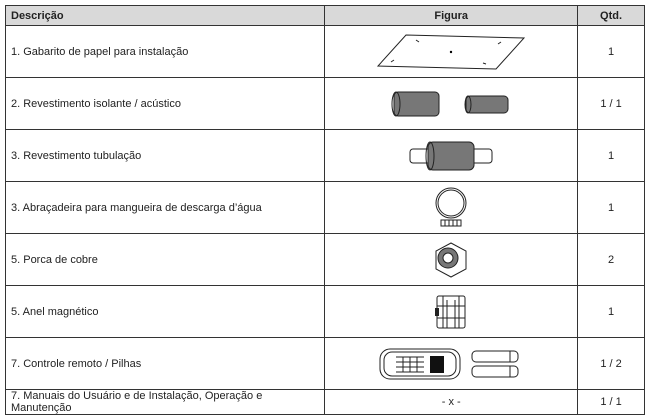 The width and height of the screenshot is (649, 419). What do you see at coordinates (611, 363) in the screenshot?
I see `quantity: 1 / 2` at bounding box center [611, 363].